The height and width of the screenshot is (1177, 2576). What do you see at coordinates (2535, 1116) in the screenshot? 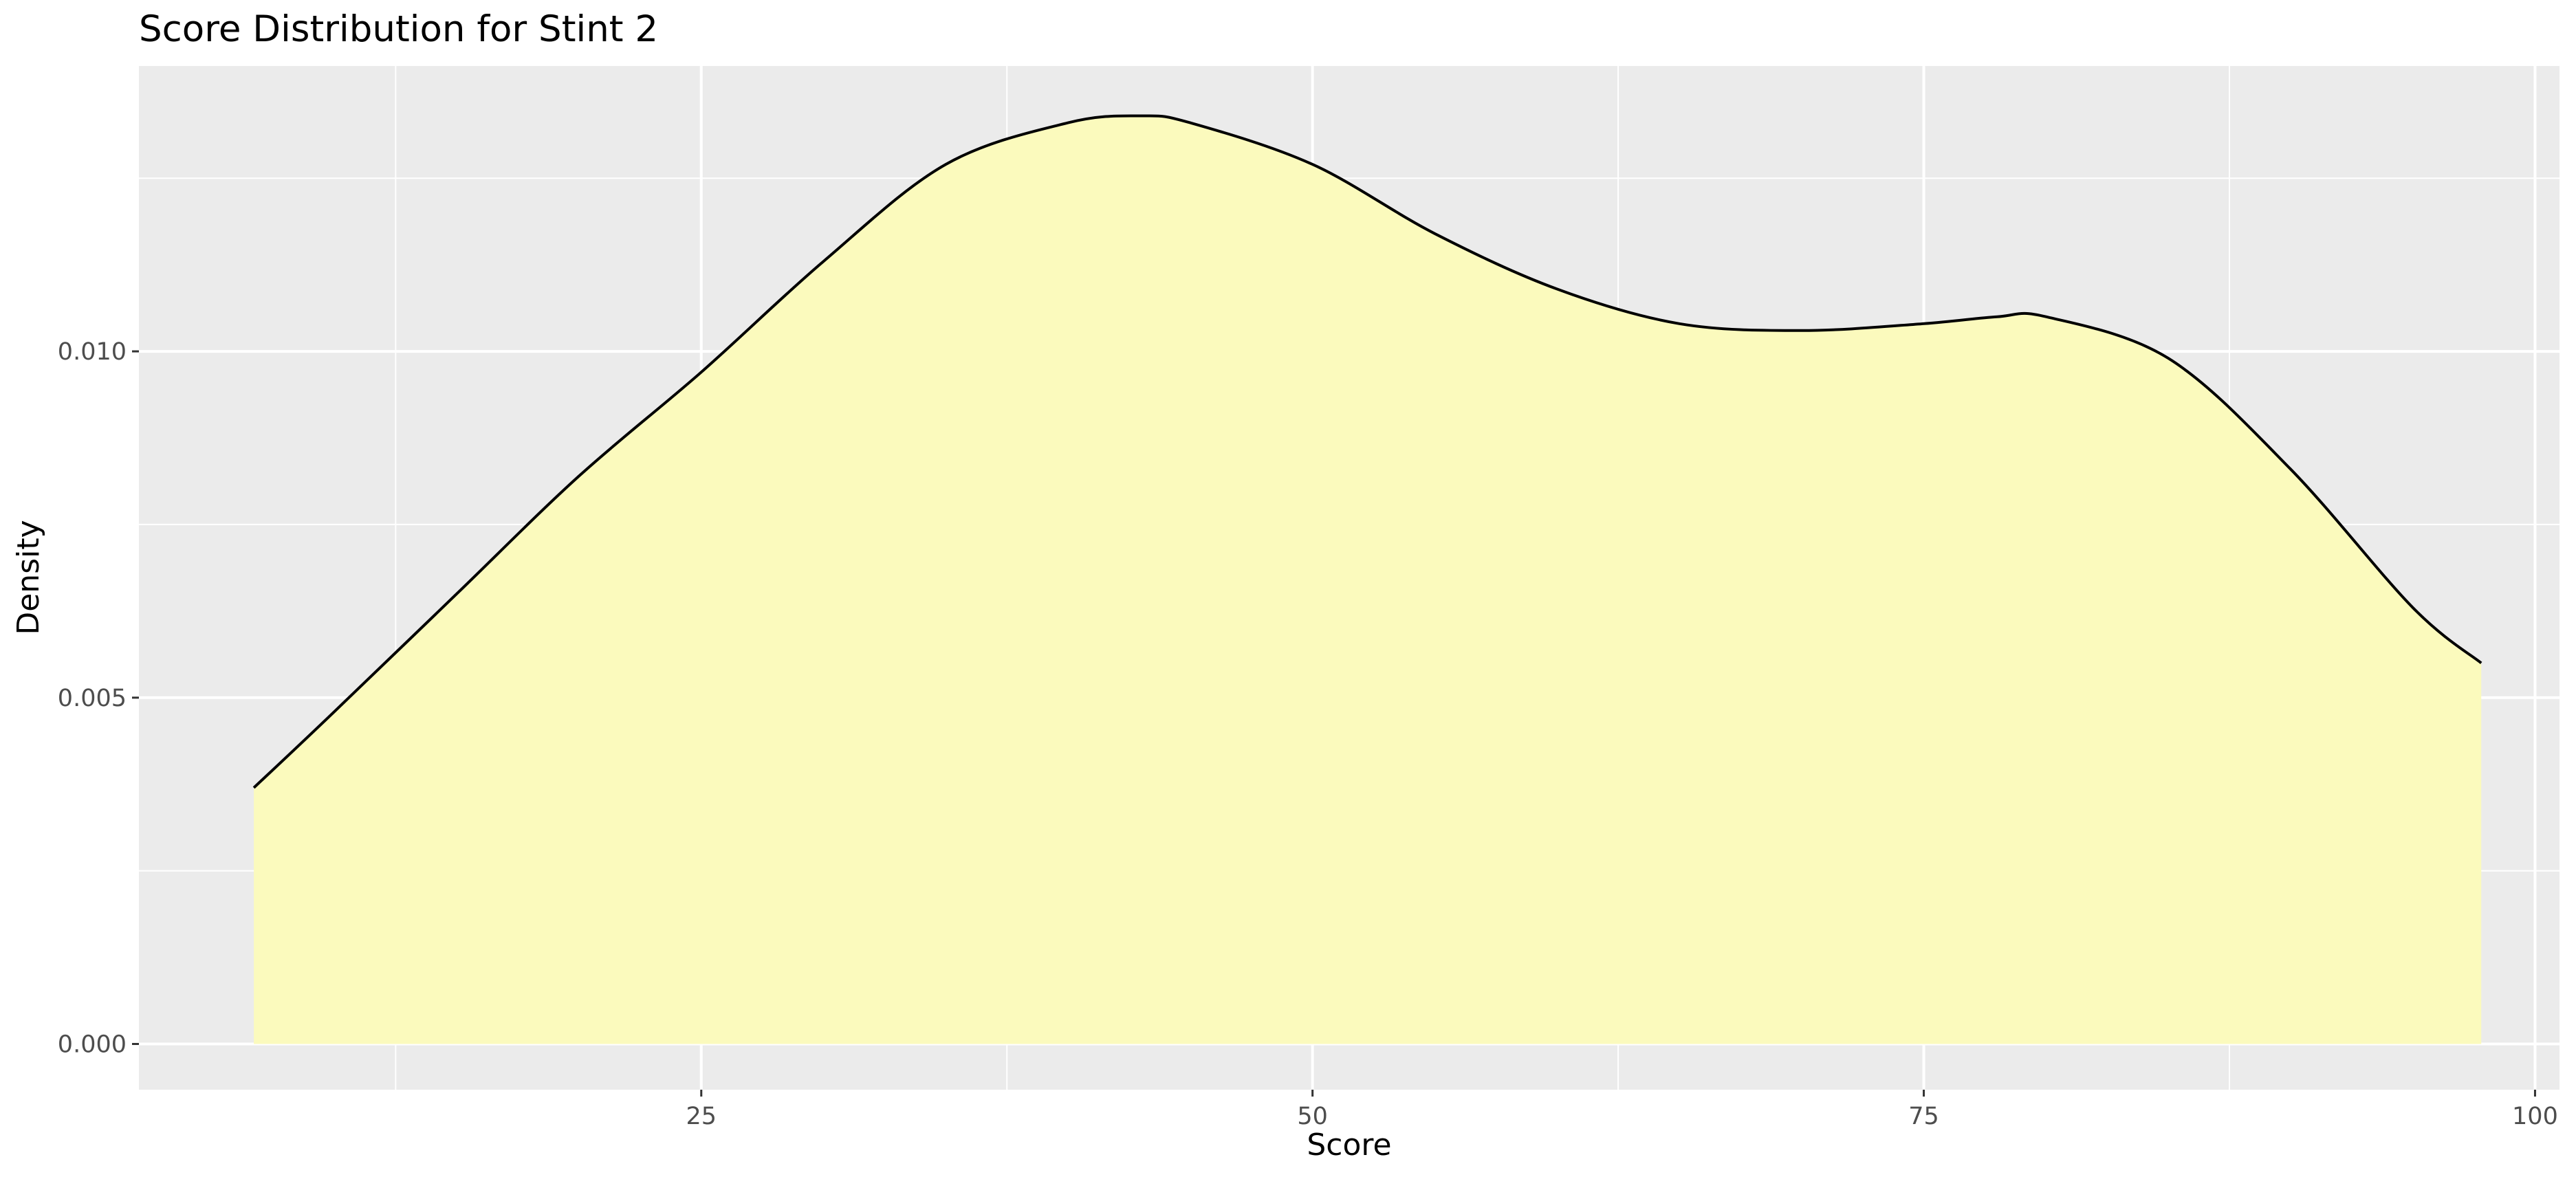
I see `x-tick-label: 100` at bounding box center [2535, 1116].